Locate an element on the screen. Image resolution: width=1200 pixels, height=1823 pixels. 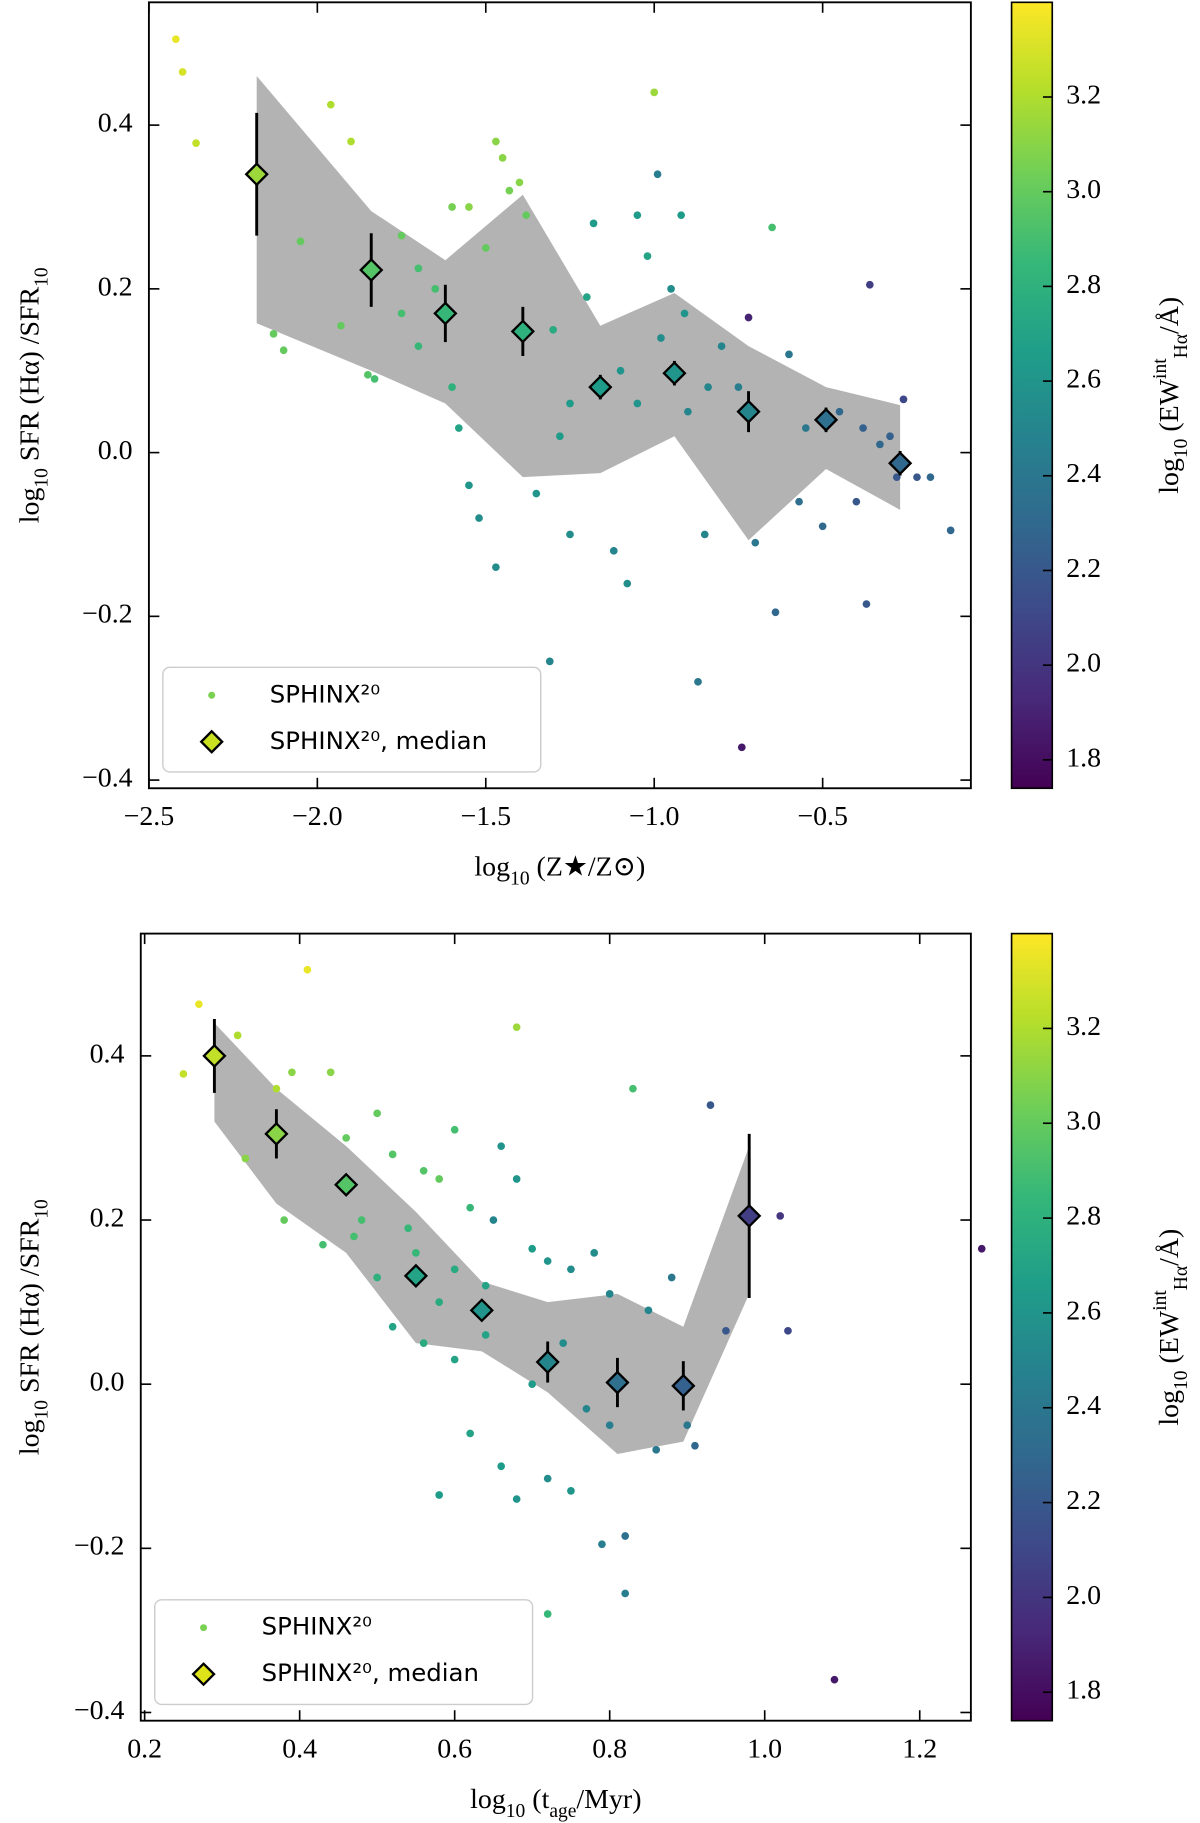
x-tick-label: 1.0 is located at coordinates (764, 1748).